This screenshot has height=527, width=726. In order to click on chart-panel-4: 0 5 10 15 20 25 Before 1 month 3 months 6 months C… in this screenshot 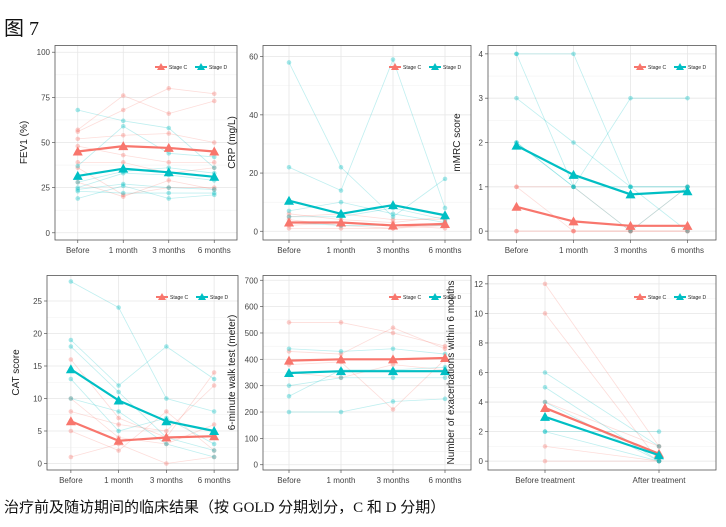, I will do `click(125, 380)`.